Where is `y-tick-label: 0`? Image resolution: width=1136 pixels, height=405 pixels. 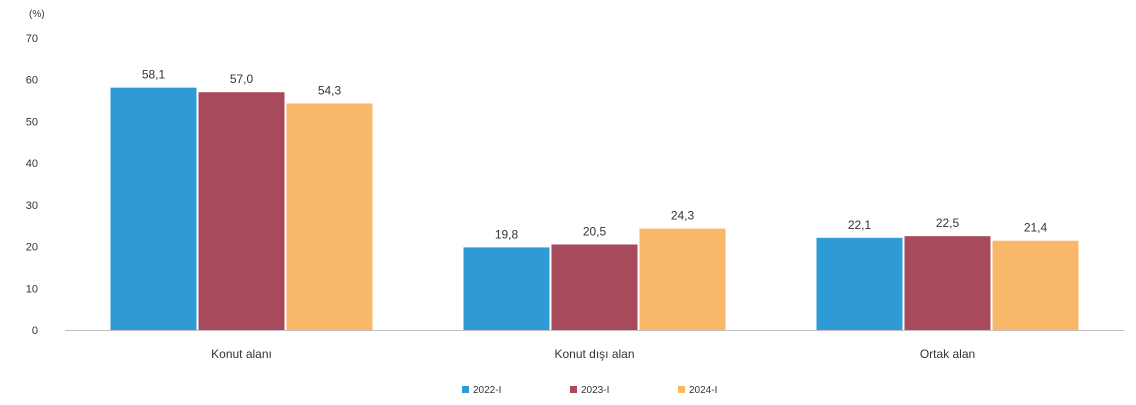 y-tick-label: 0 is located at coordinates (35, 331).